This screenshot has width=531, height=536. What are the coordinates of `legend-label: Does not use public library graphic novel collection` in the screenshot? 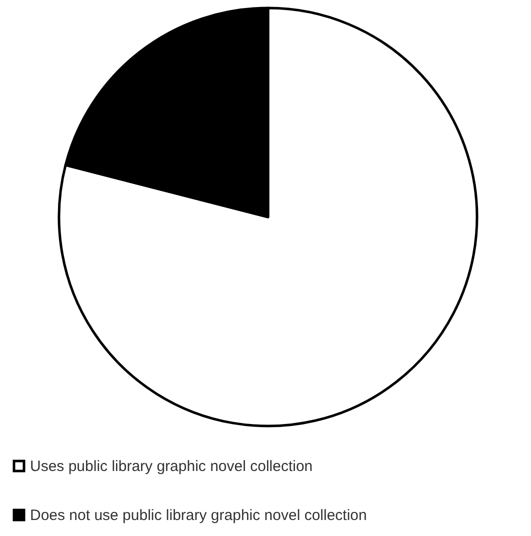 It's located at (198, 515).